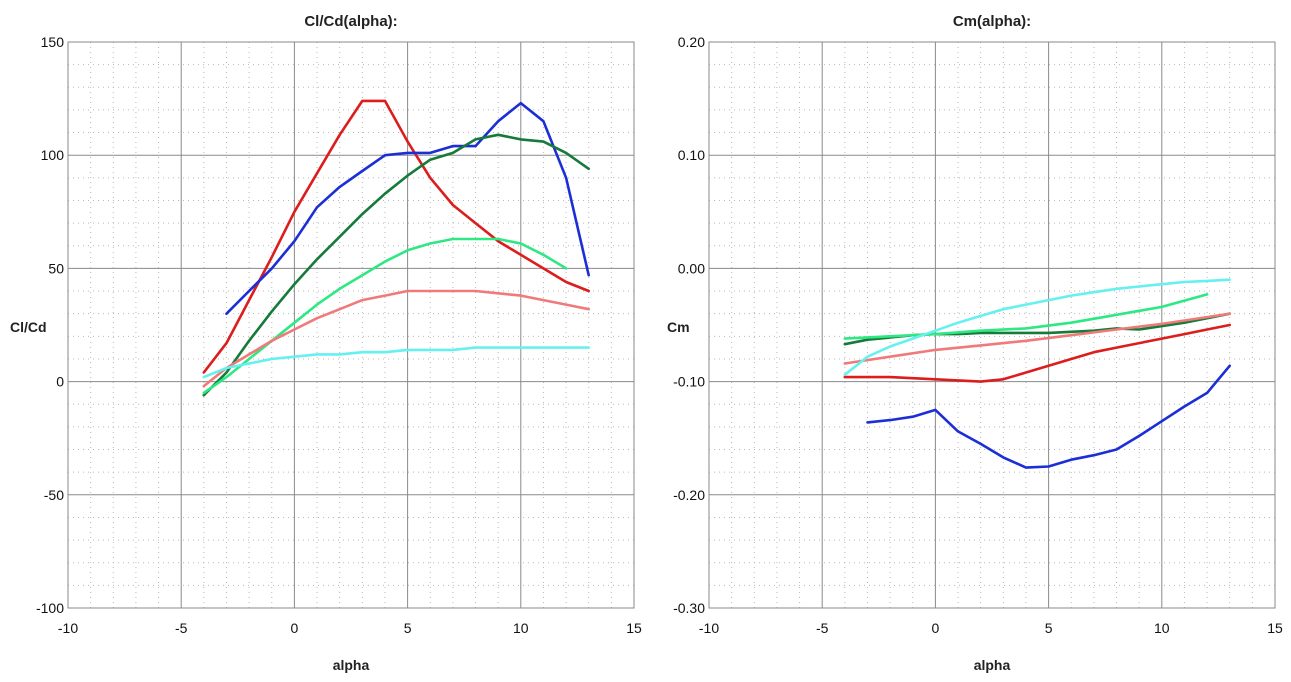  Describe the element at coordinates (53, 42) in the screenshot. I see `clcd-y-tick-label: 150` at that location.